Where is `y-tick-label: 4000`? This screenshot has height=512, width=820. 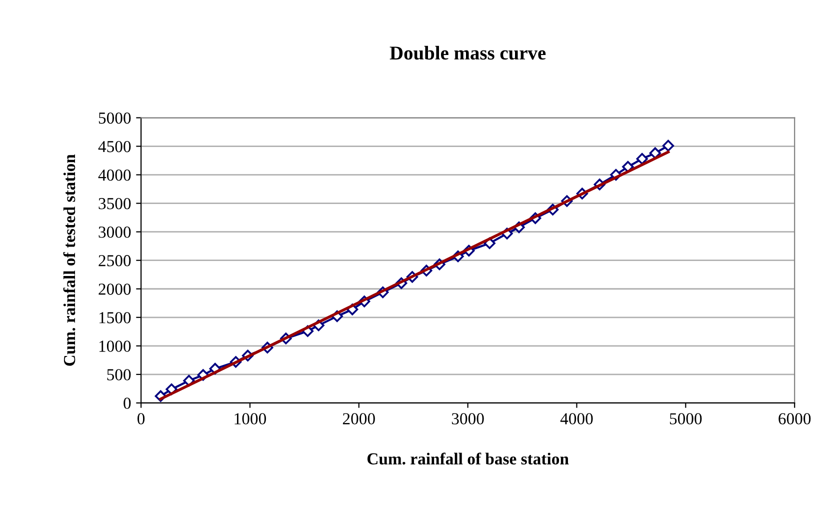 y-tick-label: 4000 is located at coordinates (114, 175).